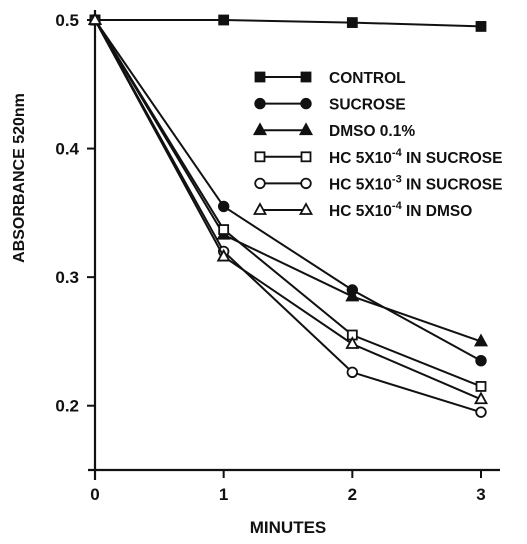 The height and width of the screenshot is (544, 527). I want to click on legend-label: SUCROSE, so click(367, 105).